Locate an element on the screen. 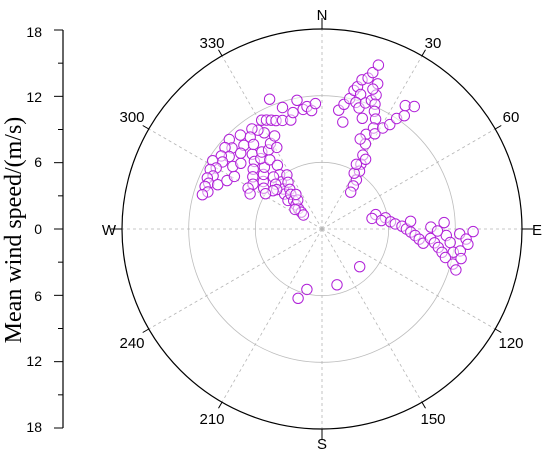 The width and height of the screenshot is (550, 462). dir-label-s: S is located at coordinates (322, 444).